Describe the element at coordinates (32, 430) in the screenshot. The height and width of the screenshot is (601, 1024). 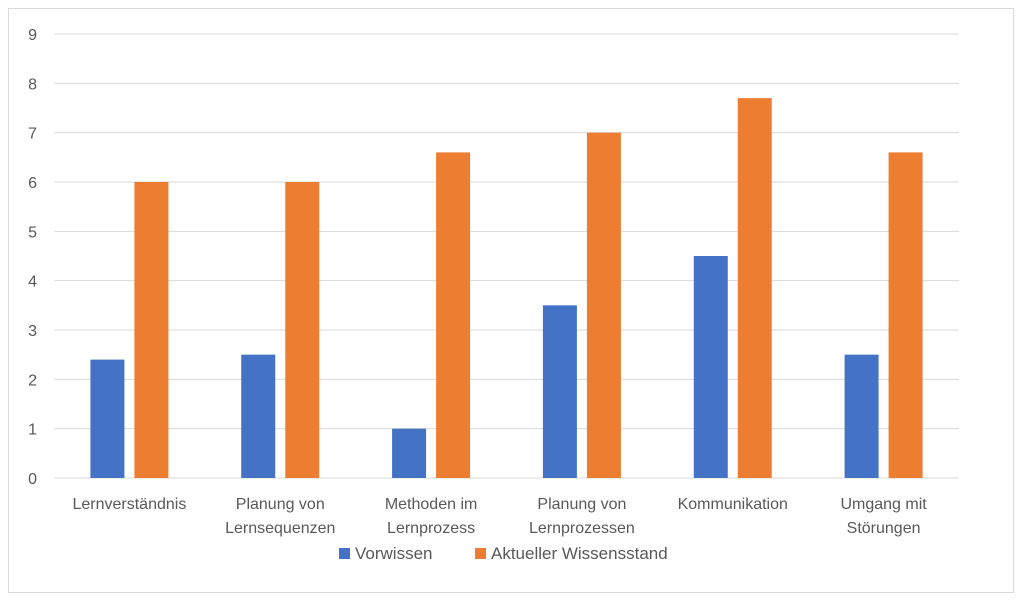
I see `y-tick-label: 1` at that location.